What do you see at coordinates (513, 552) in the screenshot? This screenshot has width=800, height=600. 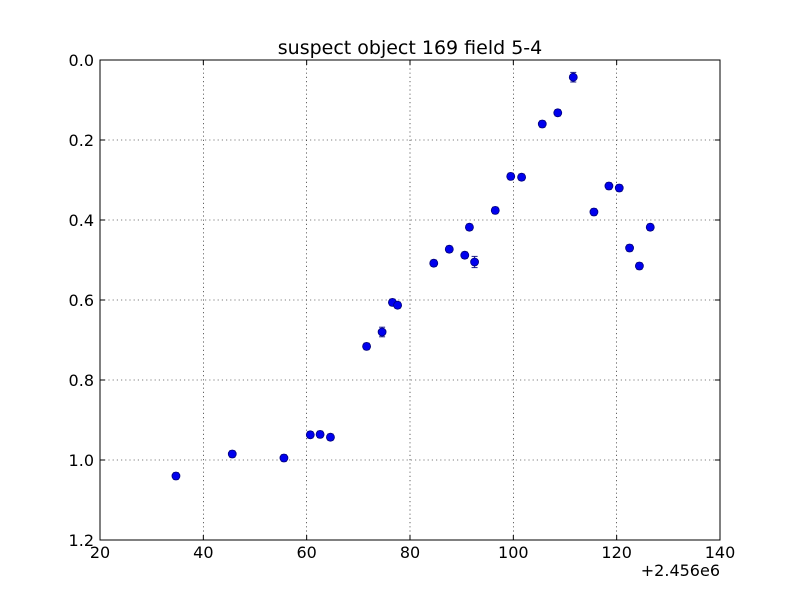 I see `x-tick-label: 100` at bounding box center [513, 552].